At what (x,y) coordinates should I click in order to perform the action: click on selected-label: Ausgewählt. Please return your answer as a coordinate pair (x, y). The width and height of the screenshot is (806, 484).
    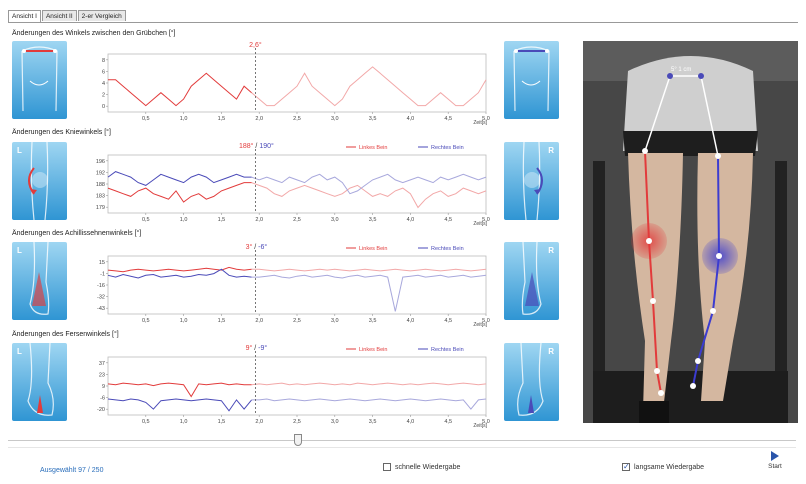
    Looking at the image, I should click on (58, 470).